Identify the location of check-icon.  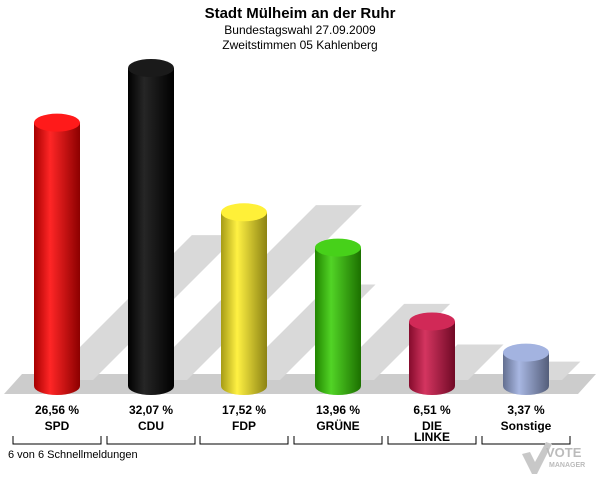
(537, 458).